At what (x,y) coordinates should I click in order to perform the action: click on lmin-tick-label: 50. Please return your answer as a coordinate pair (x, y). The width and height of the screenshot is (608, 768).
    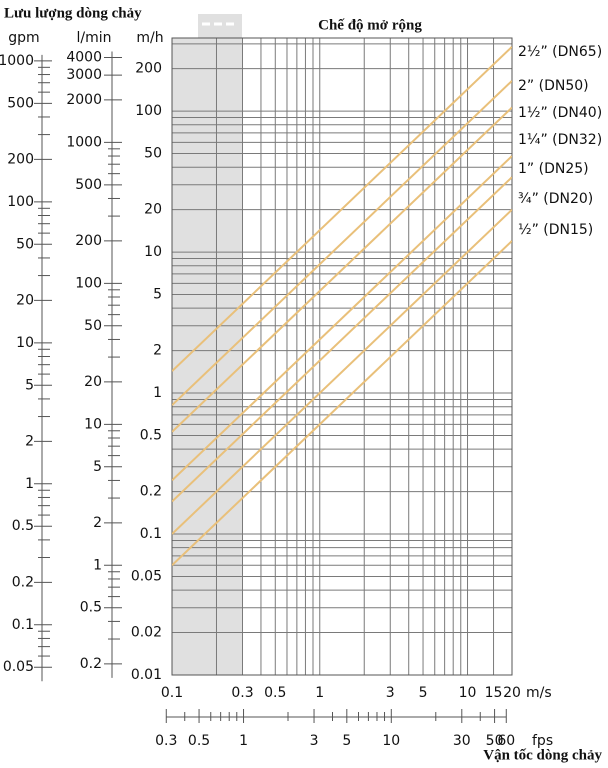
    Looking at the image, I should click on (93, 326).